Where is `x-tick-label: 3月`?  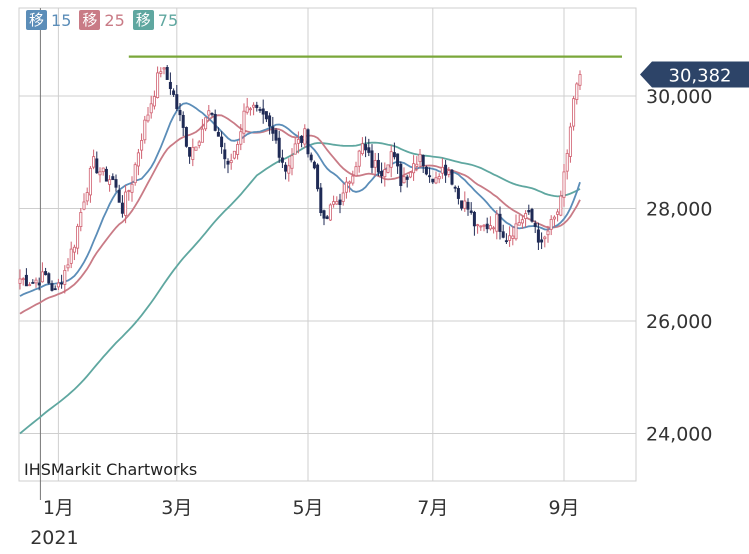 x-tick-label: 3月 is located at coordinates (176, 508).